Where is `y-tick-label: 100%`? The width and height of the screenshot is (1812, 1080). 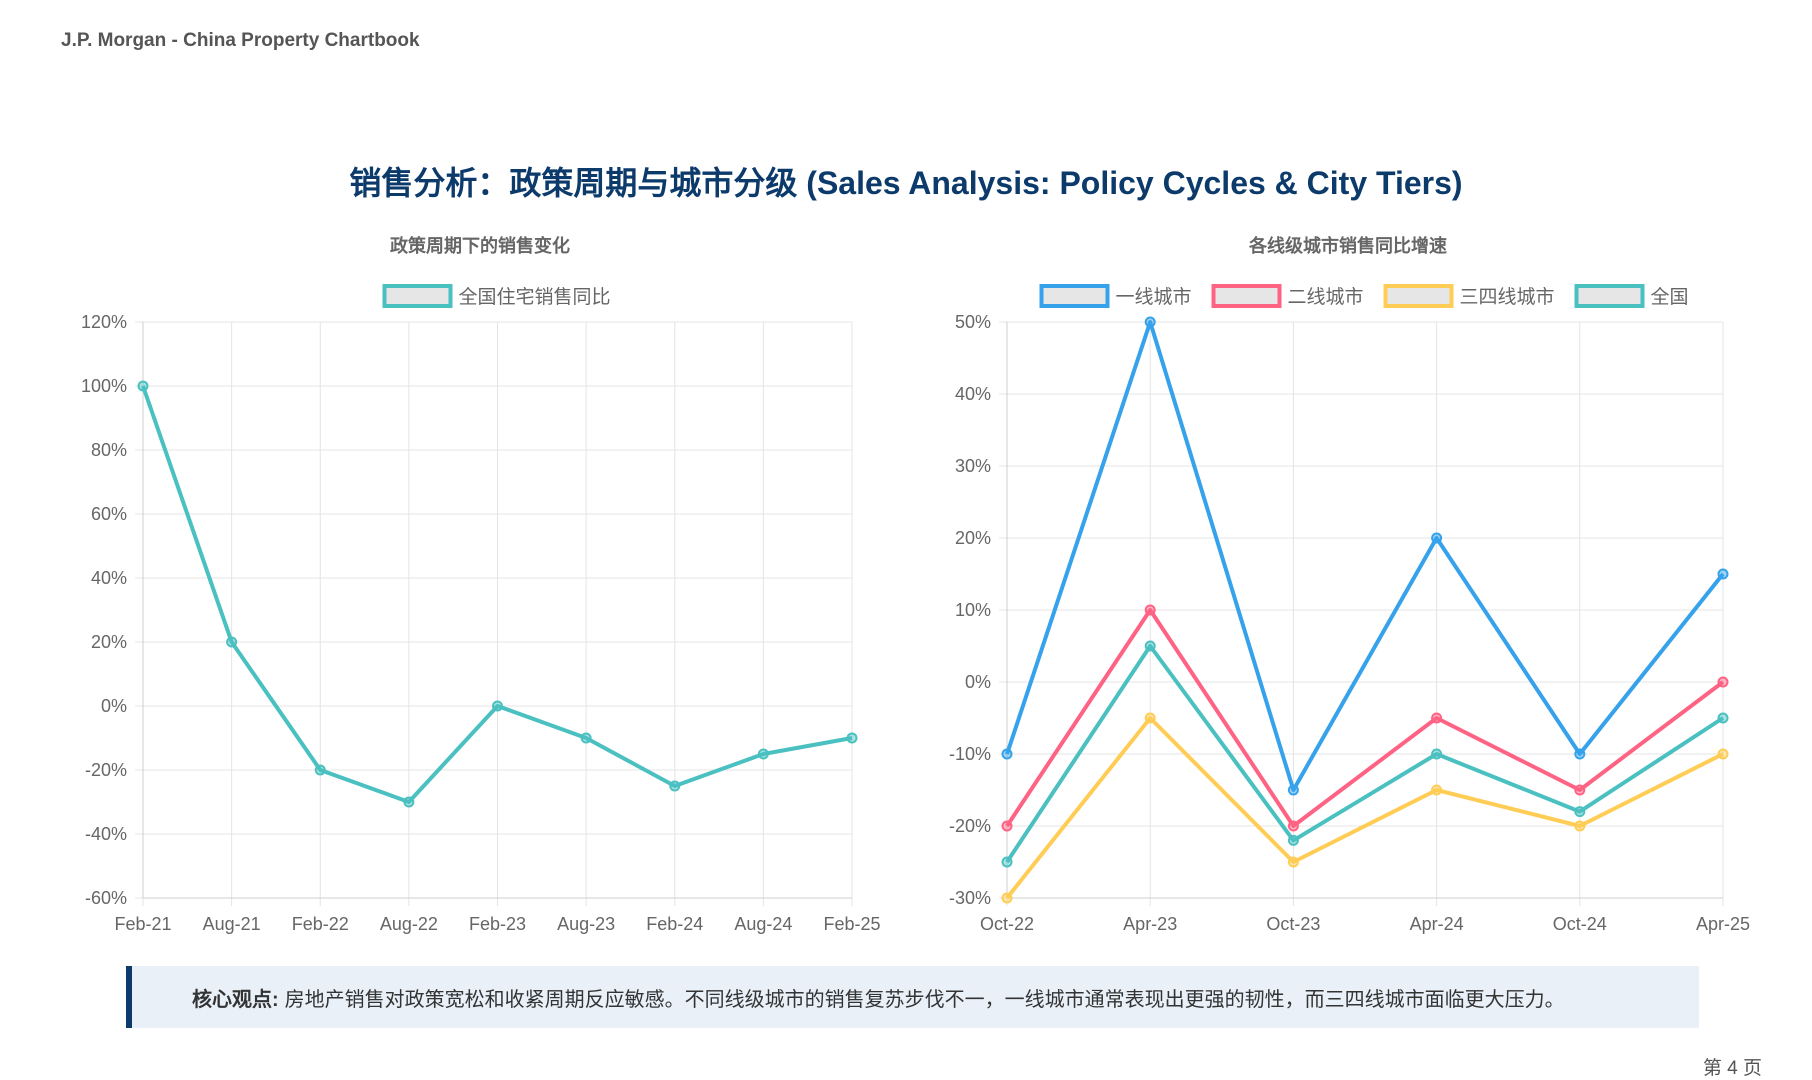
y-tick-label: 100% is located at coordinates (104, 386).